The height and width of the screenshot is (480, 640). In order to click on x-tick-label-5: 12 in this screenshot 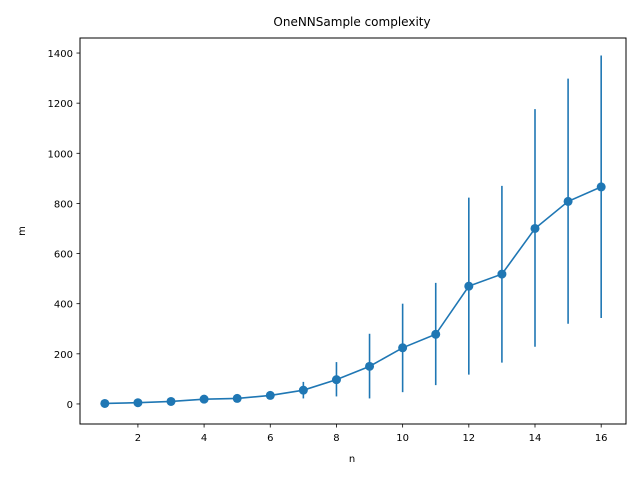, I will do `click(468, 438)`.